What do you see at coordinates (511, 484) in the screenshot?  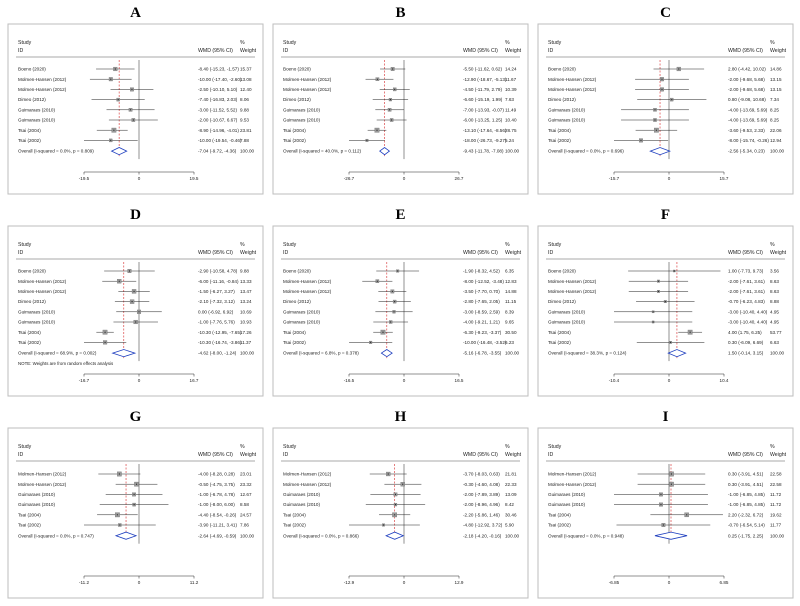 I see `study-weight-text: 22.33` at bounding box center [511, 484].